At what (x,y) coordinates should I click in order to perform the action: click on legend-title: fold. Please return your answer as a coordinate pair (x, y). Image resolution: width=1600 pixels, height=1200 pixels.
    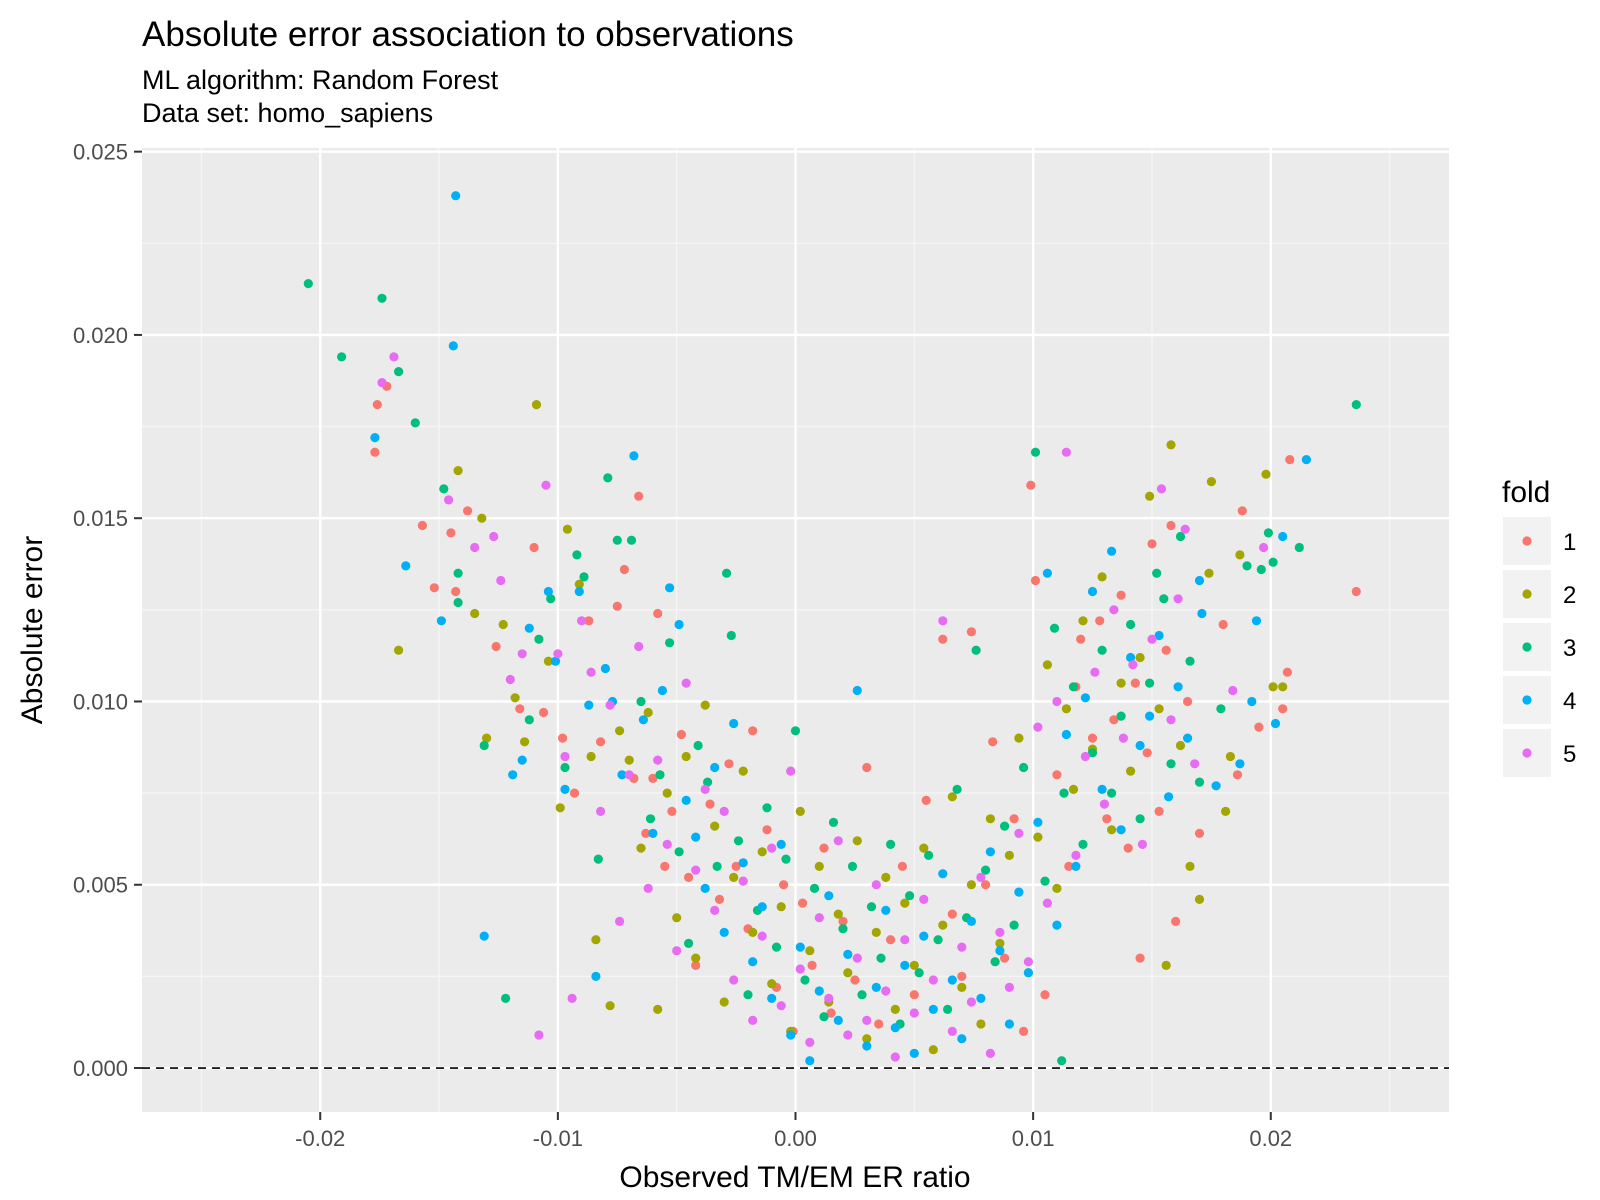
    Looking at the image, I should click on (1526, 492).